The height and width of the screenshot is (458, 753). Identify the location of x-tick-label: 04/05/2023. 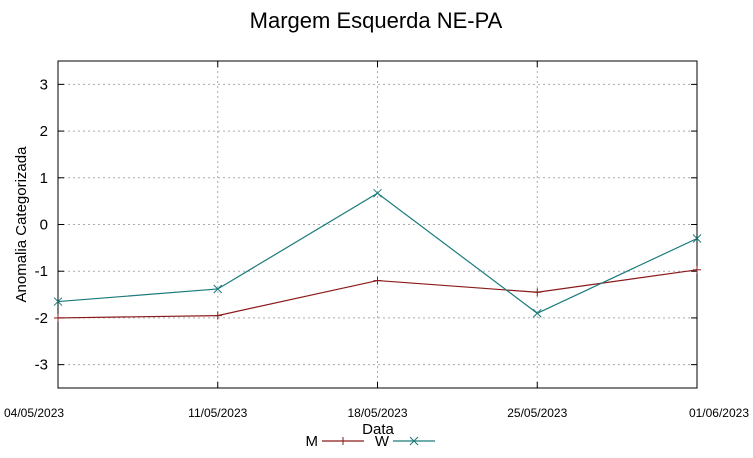
(34, 413).